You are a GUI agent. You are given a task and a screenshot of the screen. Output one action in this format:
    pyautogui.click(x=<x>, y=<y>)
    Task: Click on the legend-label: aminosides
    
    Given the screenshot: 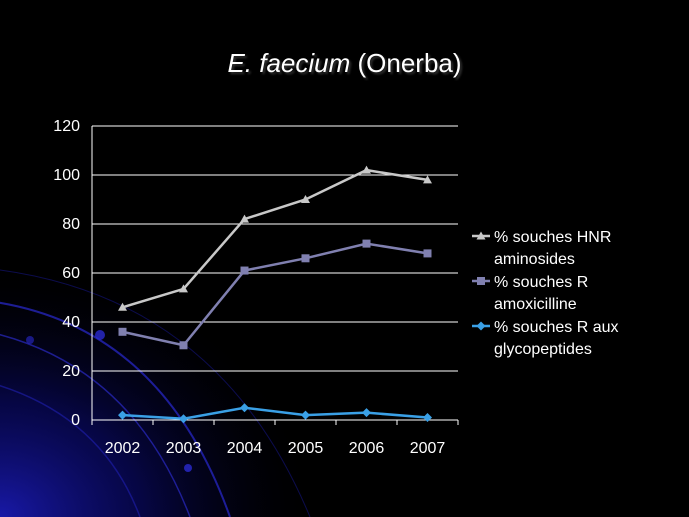 What is the action you would take?
    pyautogui.click(x=534, y=259)
    